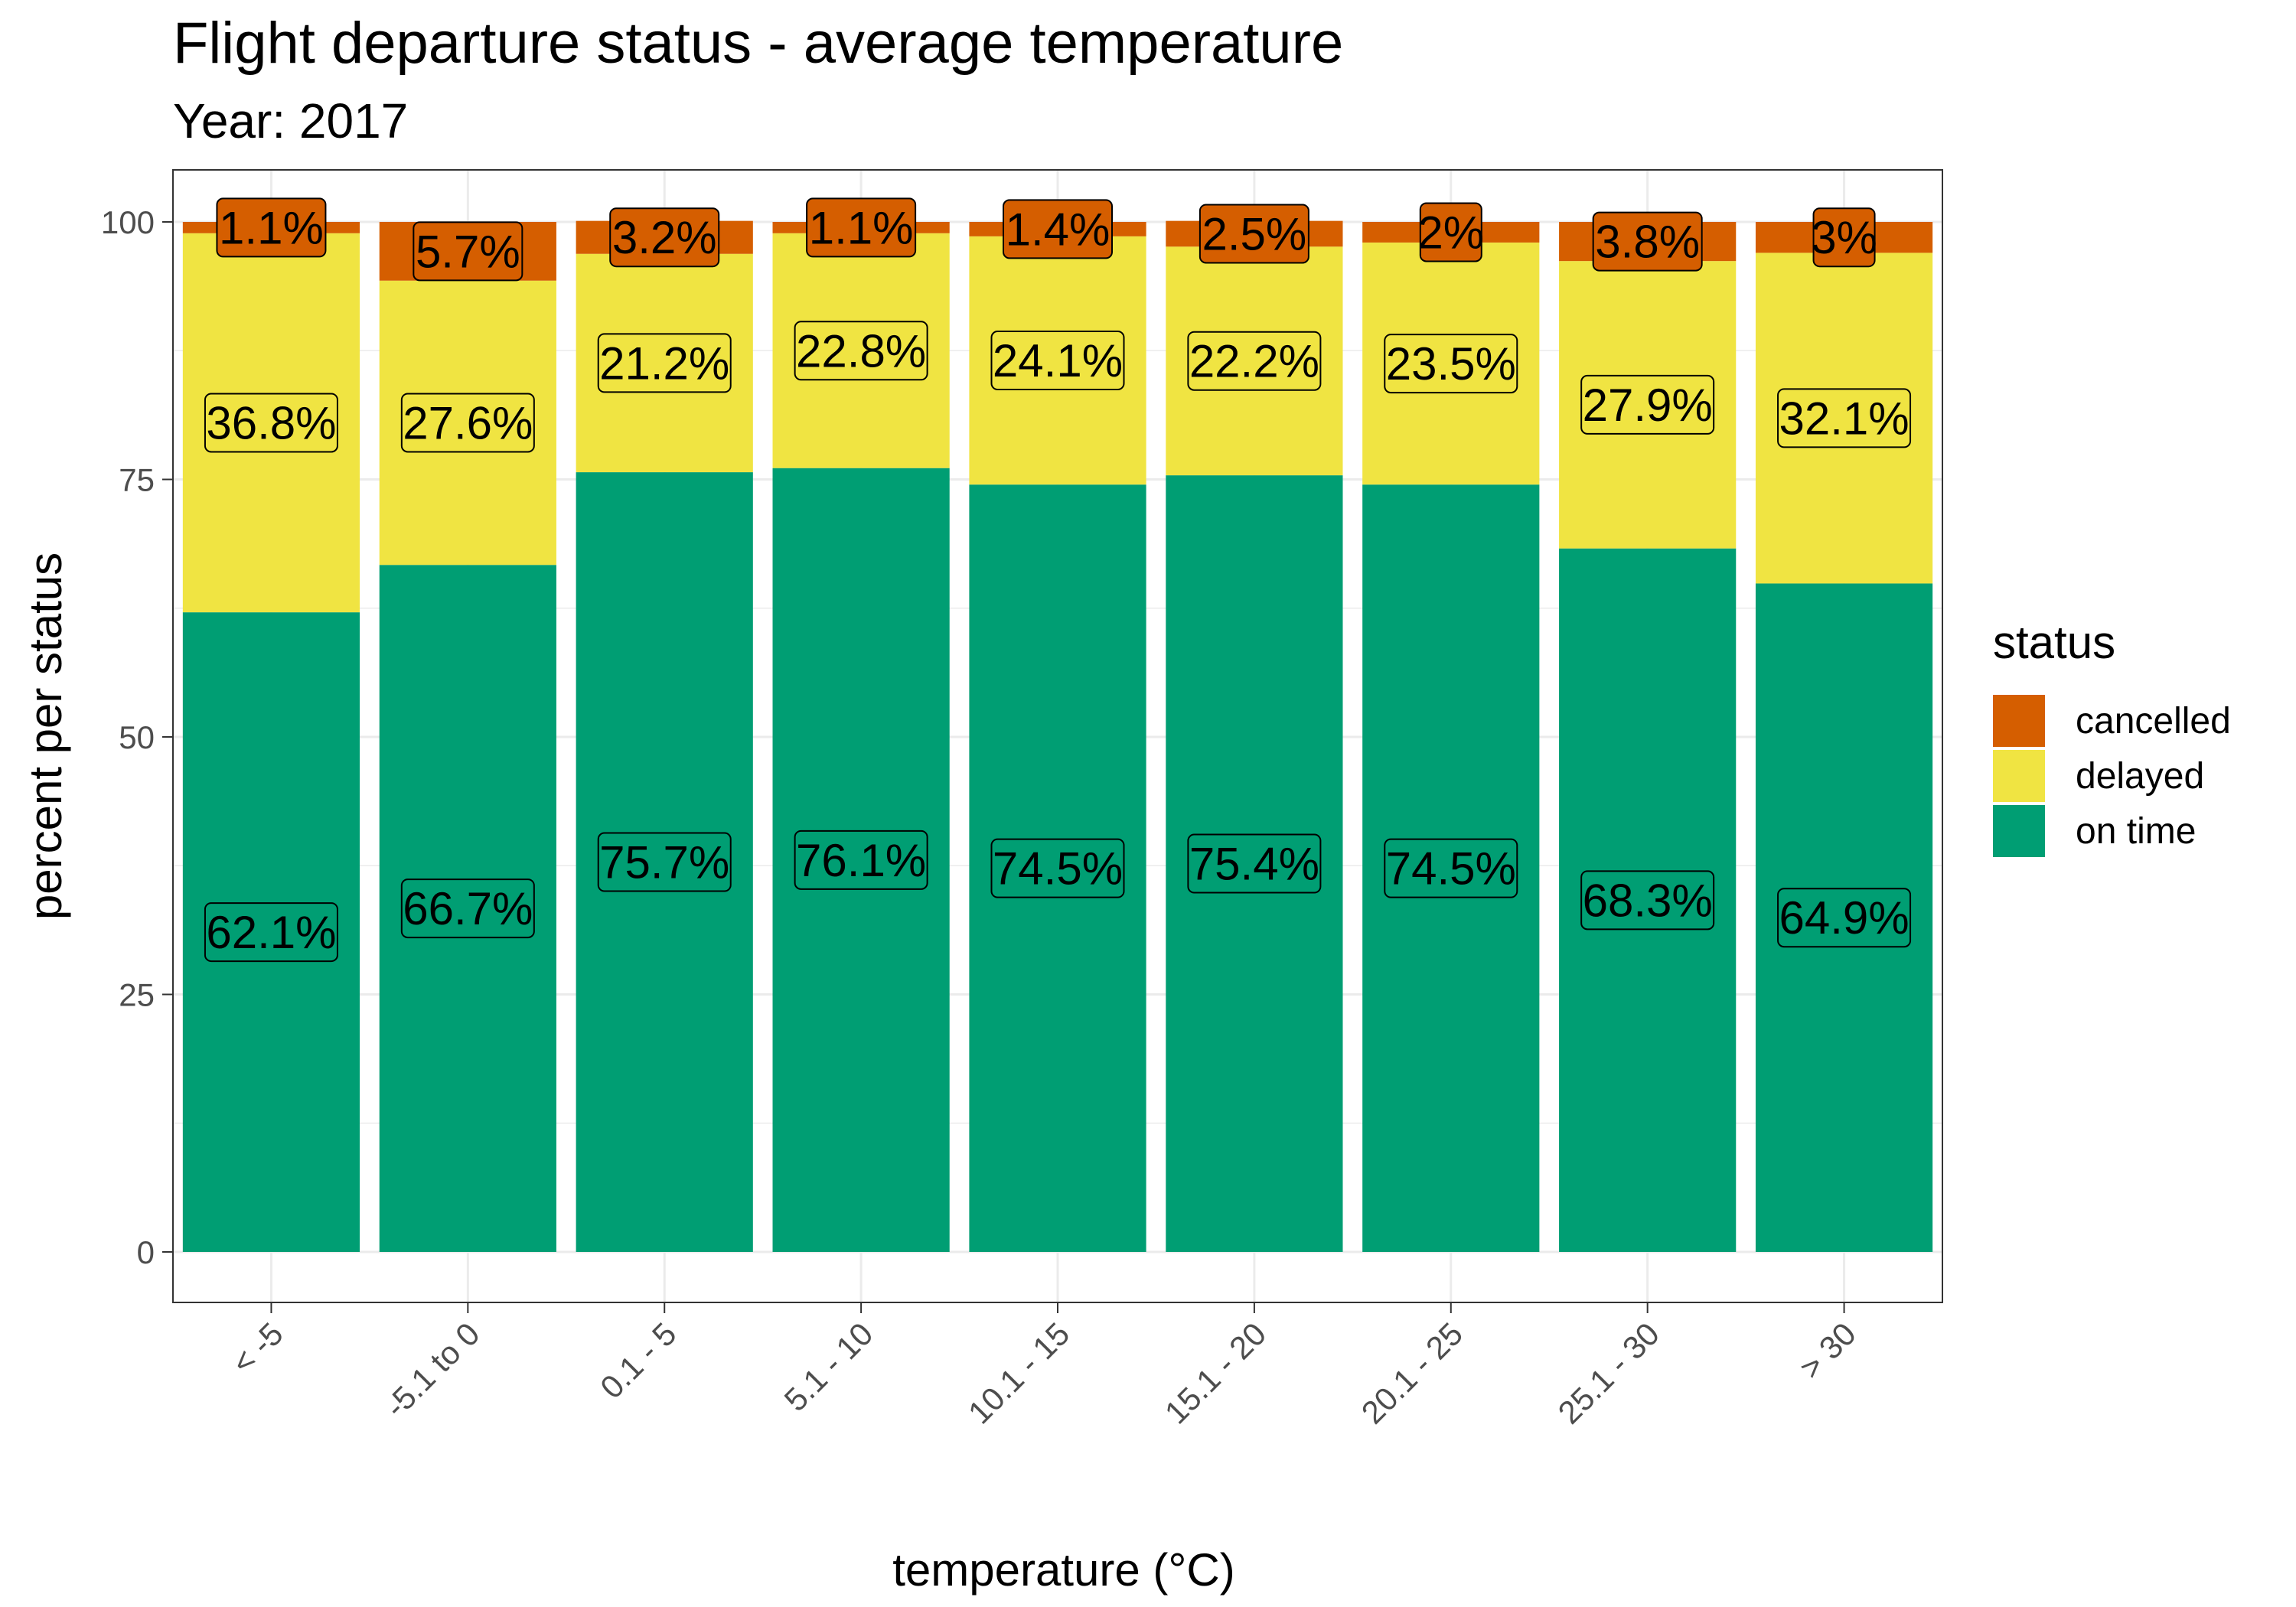 The height and width of the screenshot is (1607, 2296). I want to click on y-tick-label: 50, so click(137, 737).